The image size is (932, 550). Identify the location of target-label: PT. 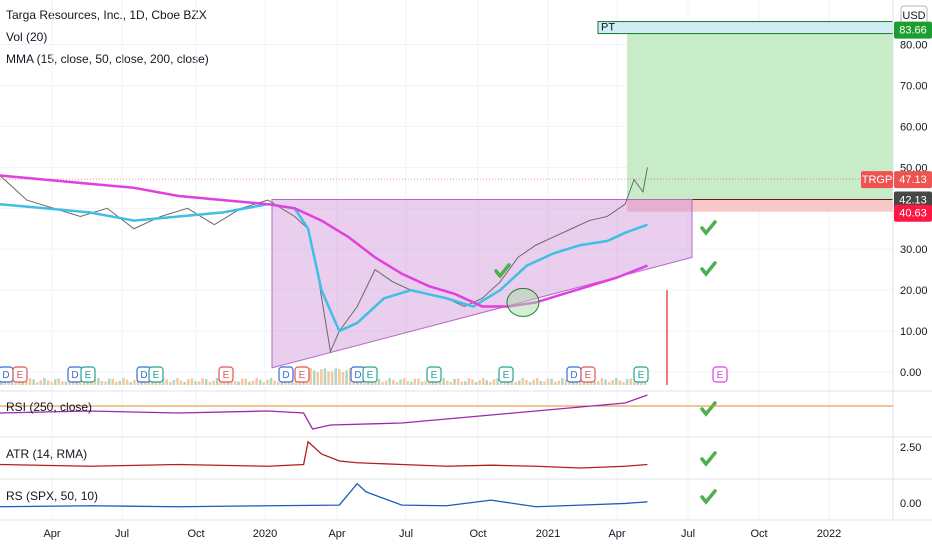
(608, 28).